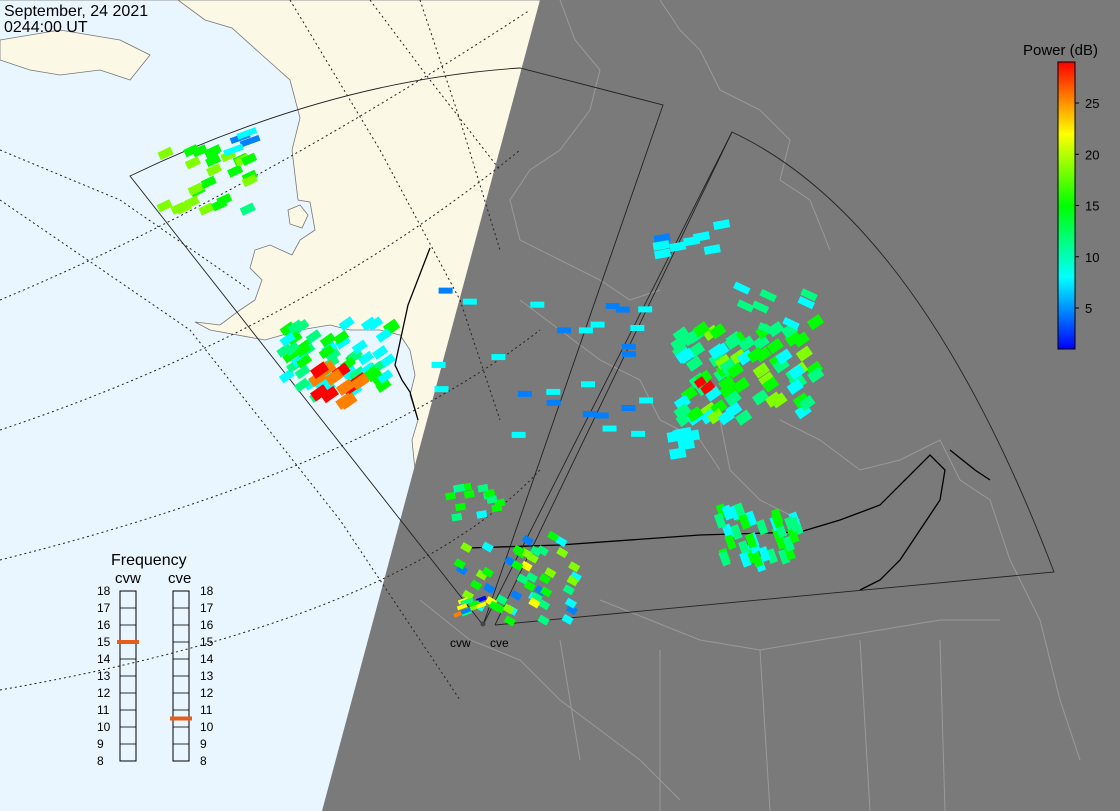 This screenshot has height=811, width=1120. What do you see at coordinates (128, 578) in the screenshot?
I see `freq-cvw-label: cvw` at bounding box center [128, 578].